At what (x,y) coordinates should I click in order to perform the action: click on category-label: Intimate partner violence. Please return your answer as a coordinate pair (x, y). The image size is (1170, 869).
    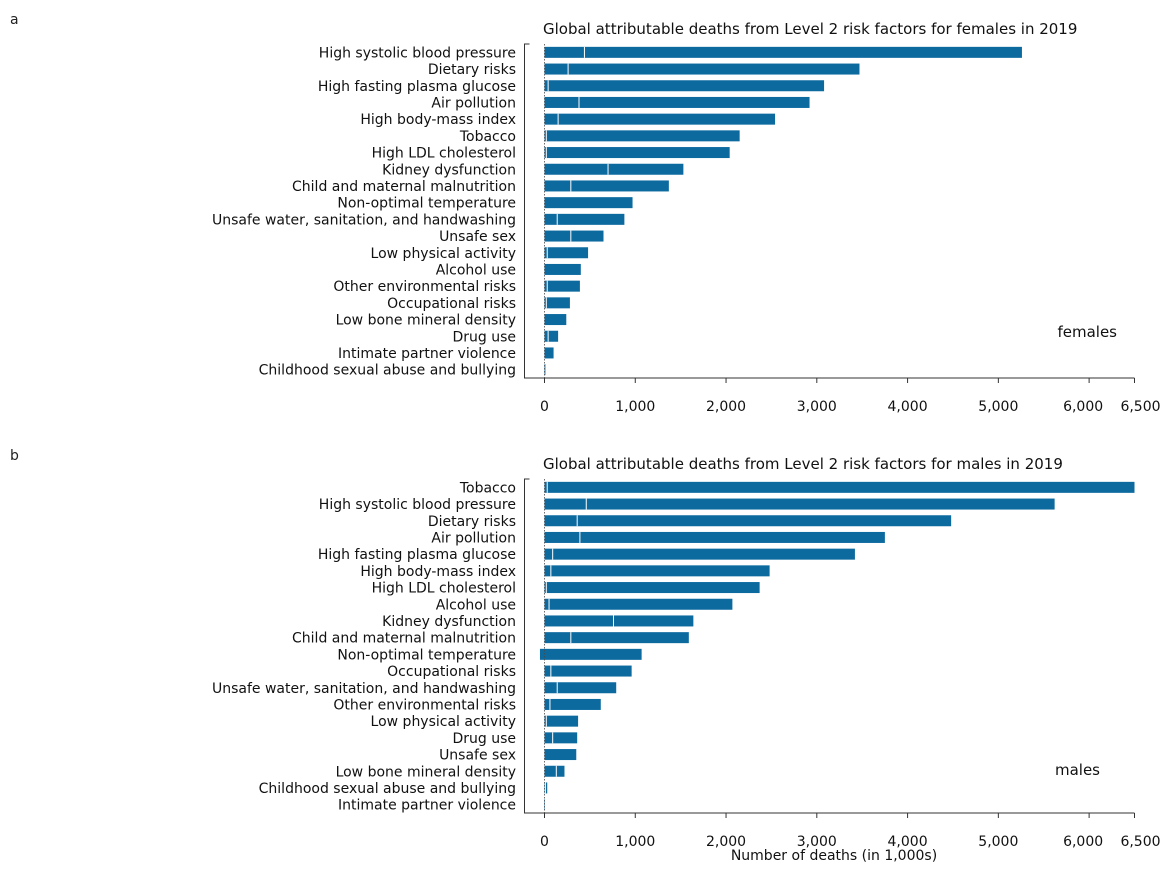
    Looking at the image, I should click on (427, 354).